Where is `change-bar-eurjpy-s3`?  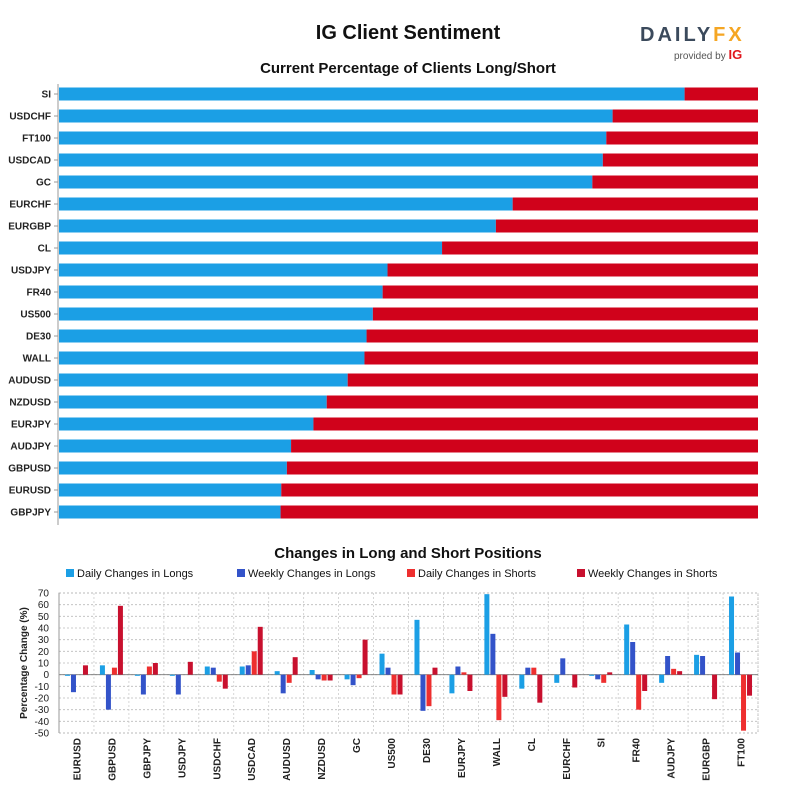 change-bar-eurjpy-s3 is located at coordinates (470, 682).